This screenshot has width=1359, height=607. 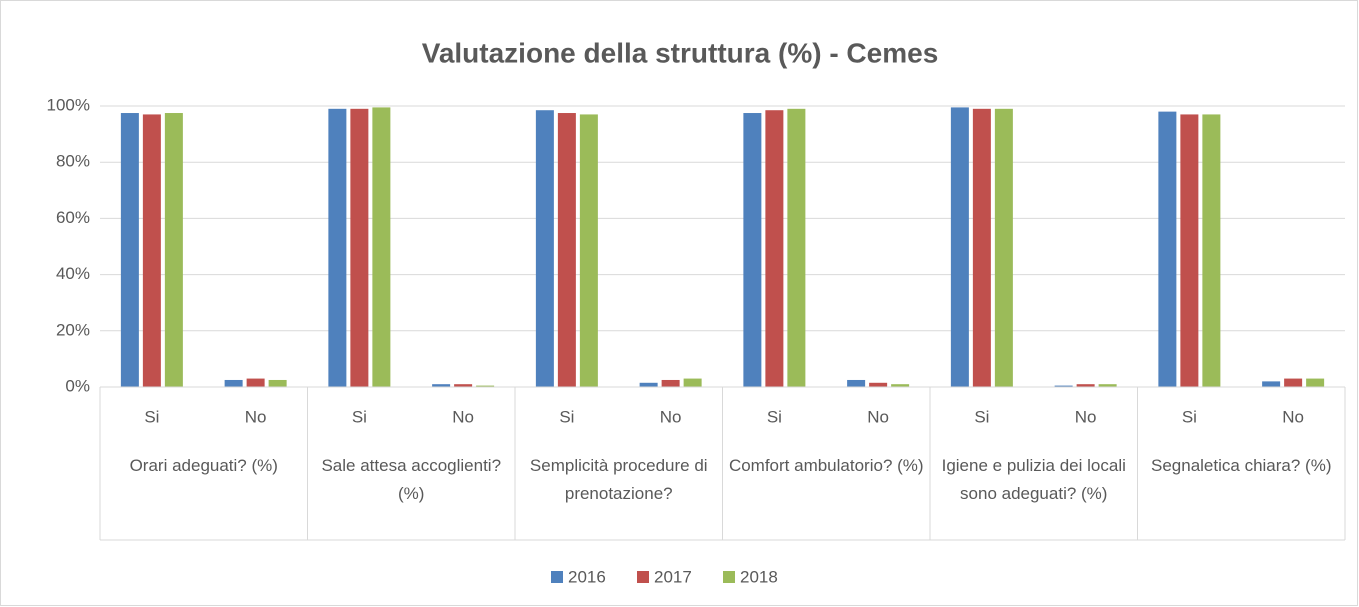 I want to click on legend-label: 2018, so click(x=759, y=576).